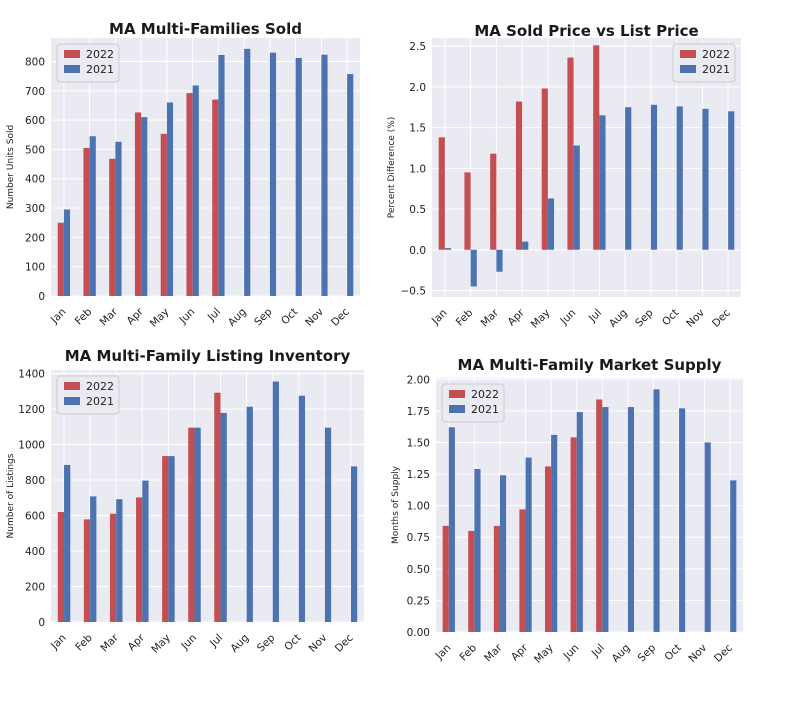  Describe the element at coordinates (11, 167) in the screenshot. I see `y-axis-label: Number Units Sold` at that location.